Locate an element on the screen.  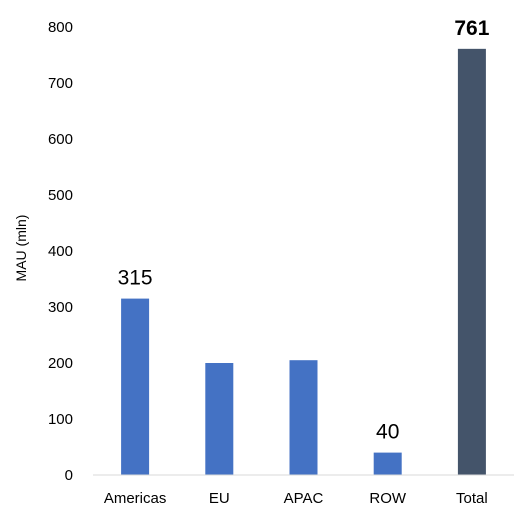
bar-apac is located at coordinates (303, 417).